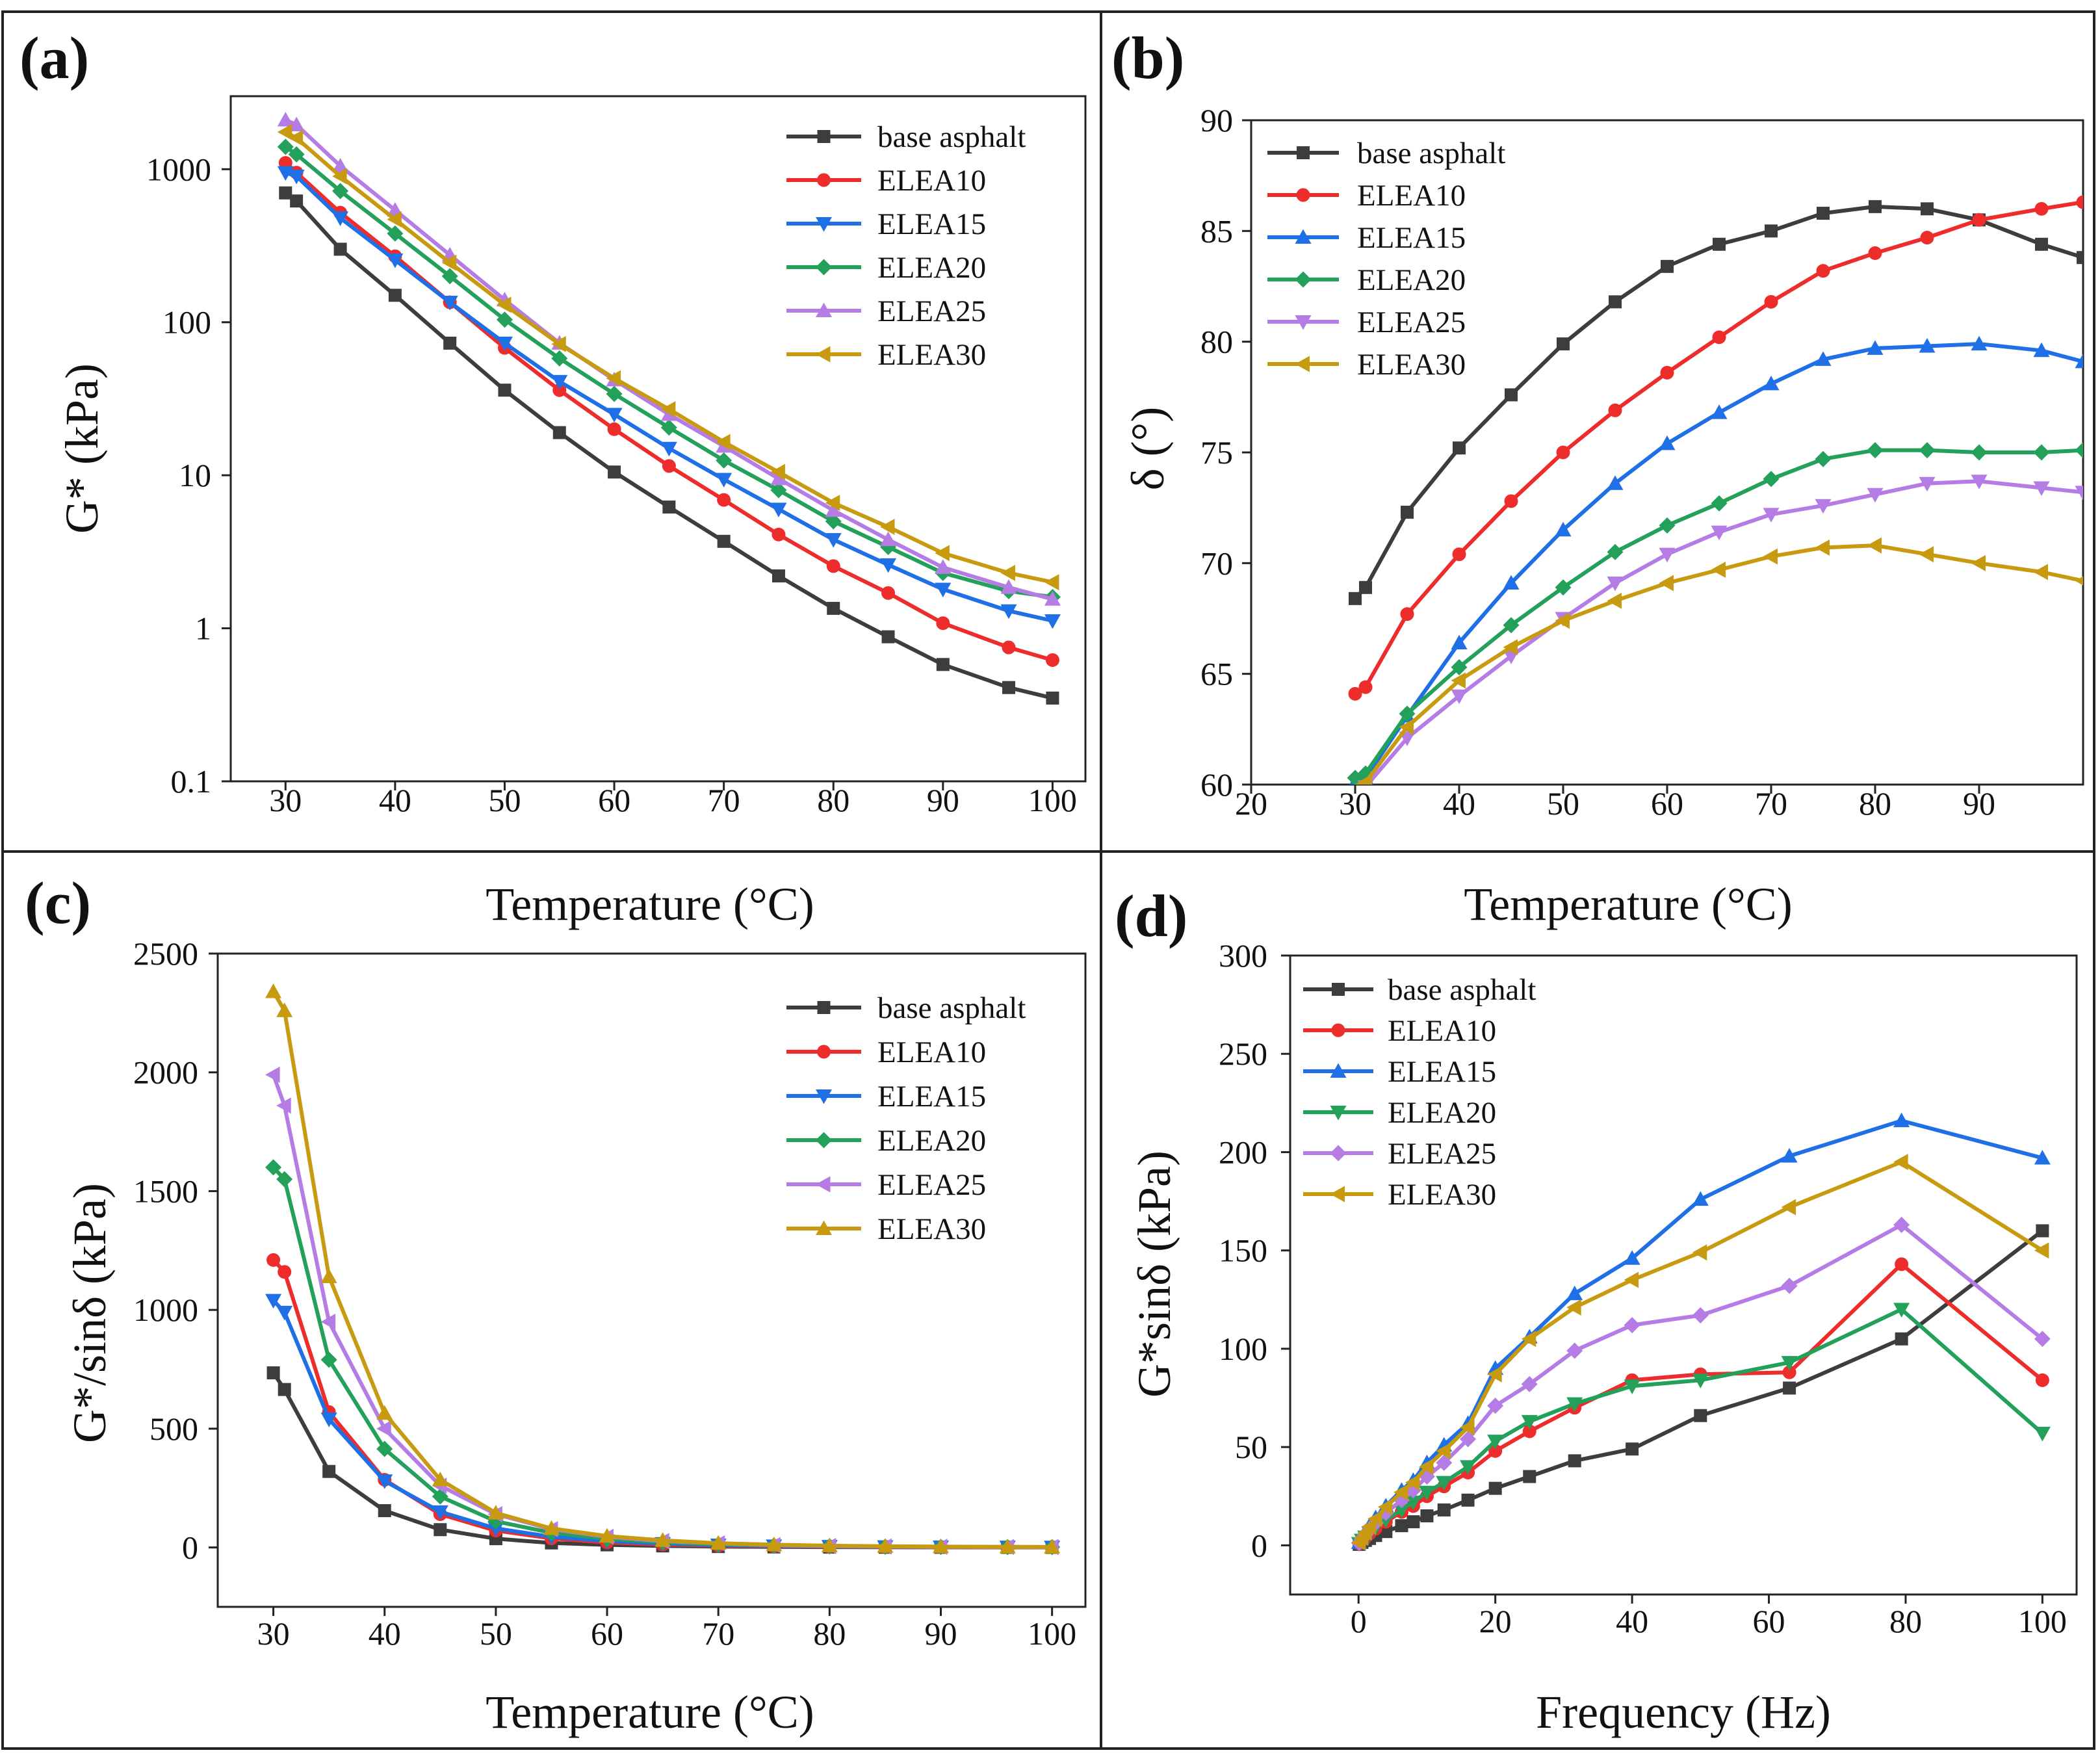 Image resolution: width=2100 pixels, height=1757 pixels. Describe the element at coordinates (650, 904) in the screenshot. I see `x-axis-label: Temperature (°C)` at that location.